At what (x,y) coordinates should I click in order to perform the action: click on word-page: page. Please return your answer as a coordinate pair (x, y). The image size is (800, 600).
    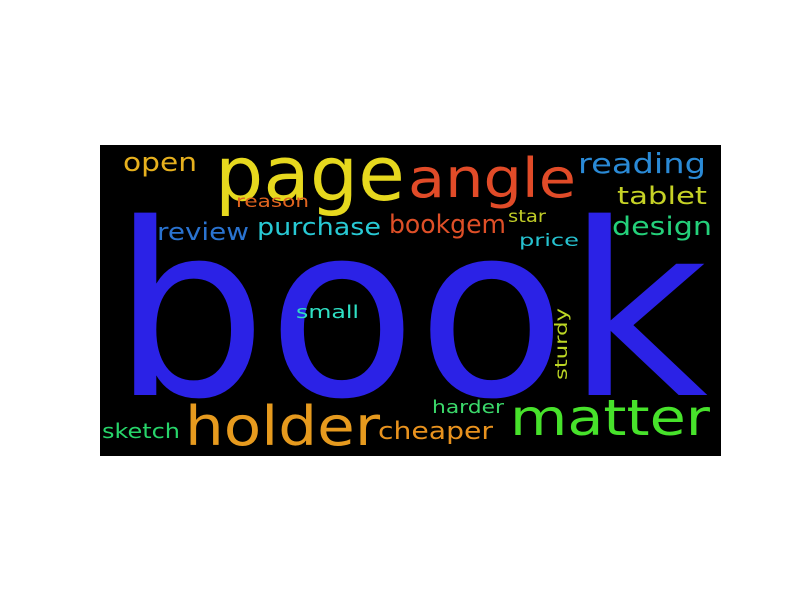
    Looking at the image, I should click on (310, 181).